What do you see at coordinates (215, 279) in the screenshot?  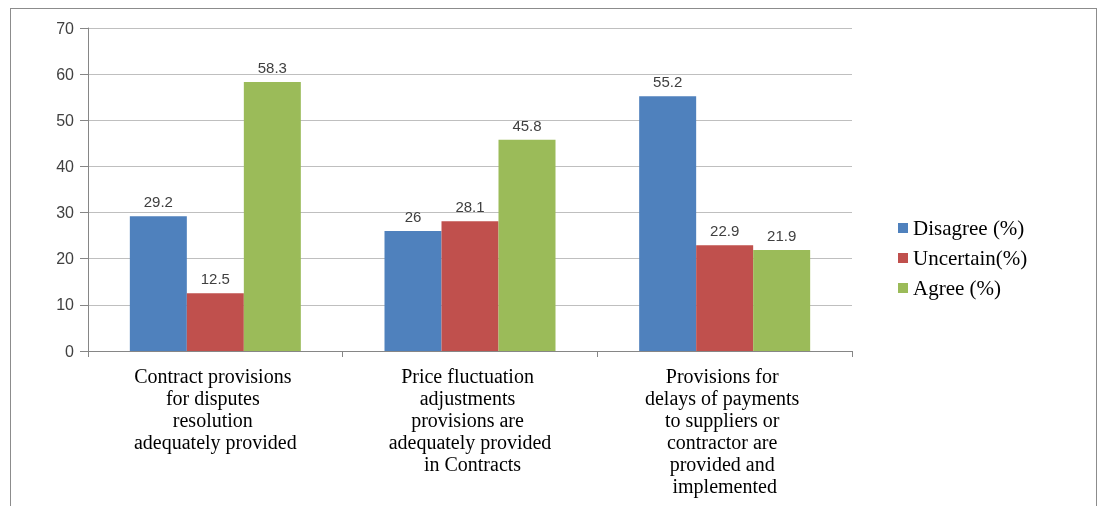 I see `data-label: 12.5` at bounding box center [215, 279].